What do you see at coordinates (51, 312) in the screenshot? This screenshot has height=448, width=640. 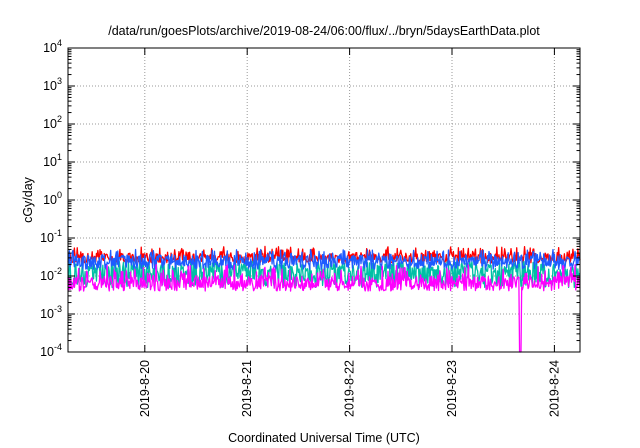 I see `y-tick-label: 10⁻³` at bounding box center [51, 312].